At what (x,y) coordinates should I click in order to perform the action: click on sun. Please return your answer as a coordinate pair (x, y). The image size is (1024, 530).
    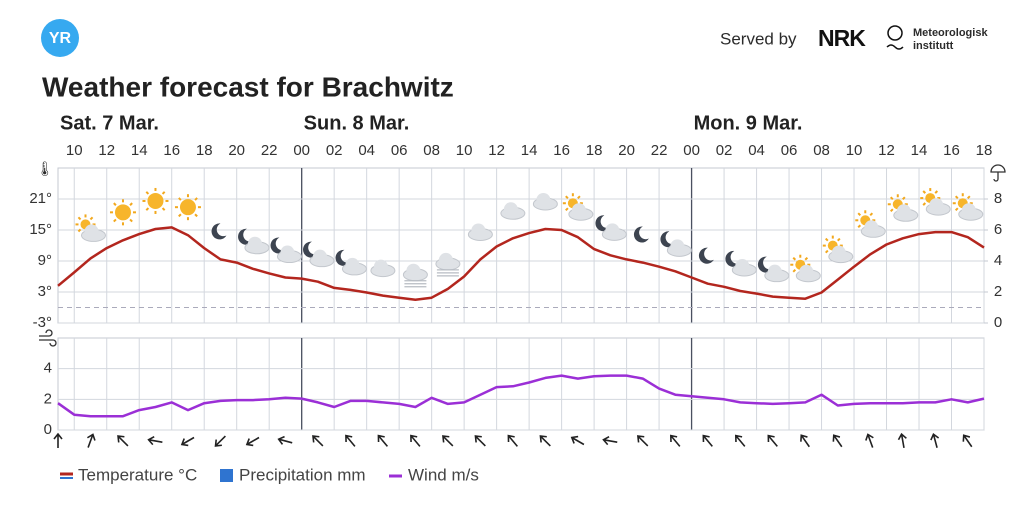
    Looking at the image, I should click on (155, 200).